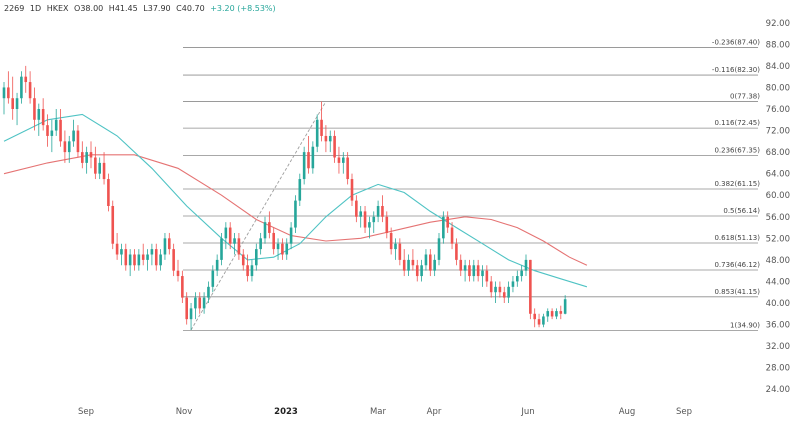 This screenshot has height=430, width=800. Describe the element at coordinates (778, 282) in the screenshot. I see `y-tick-label: 44.00` at that location.